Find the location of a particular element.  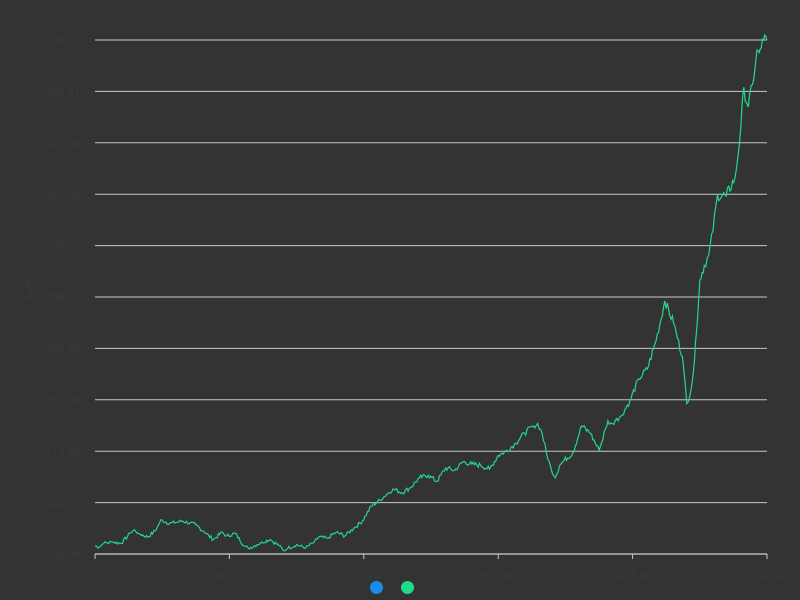

x-tick-label: 613.20 is located at coordinates (364, 576).